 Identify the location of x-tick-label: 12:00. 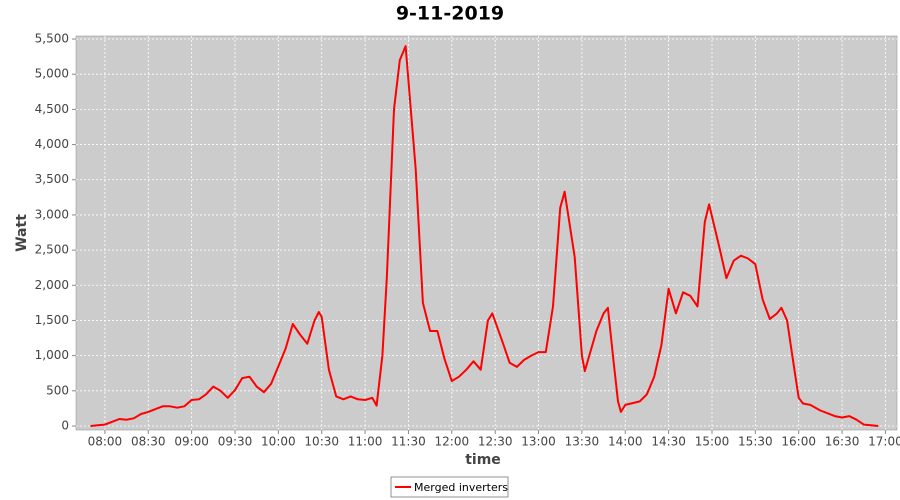
(452, 442).